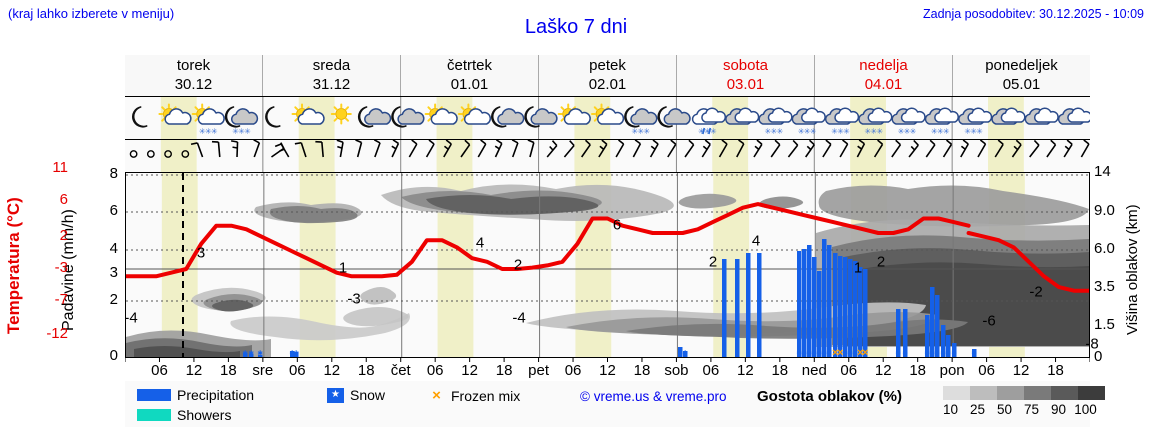  Describe the element at coordinates (1104, 210) in the screenshot. I see `cloud-height-tick: 9.0` at that location.